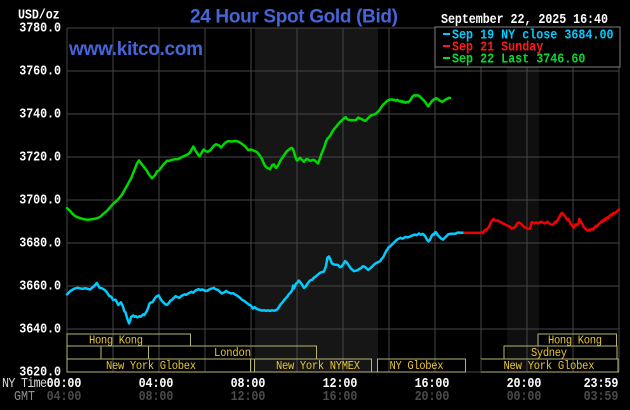 This screenshot has height=410, width=630. What do you see at coordinates (294, 16) in the screenshot?
I see `svg-text: 24 Hour Spot Gold (Bid)` at bounding box center [294, 16].